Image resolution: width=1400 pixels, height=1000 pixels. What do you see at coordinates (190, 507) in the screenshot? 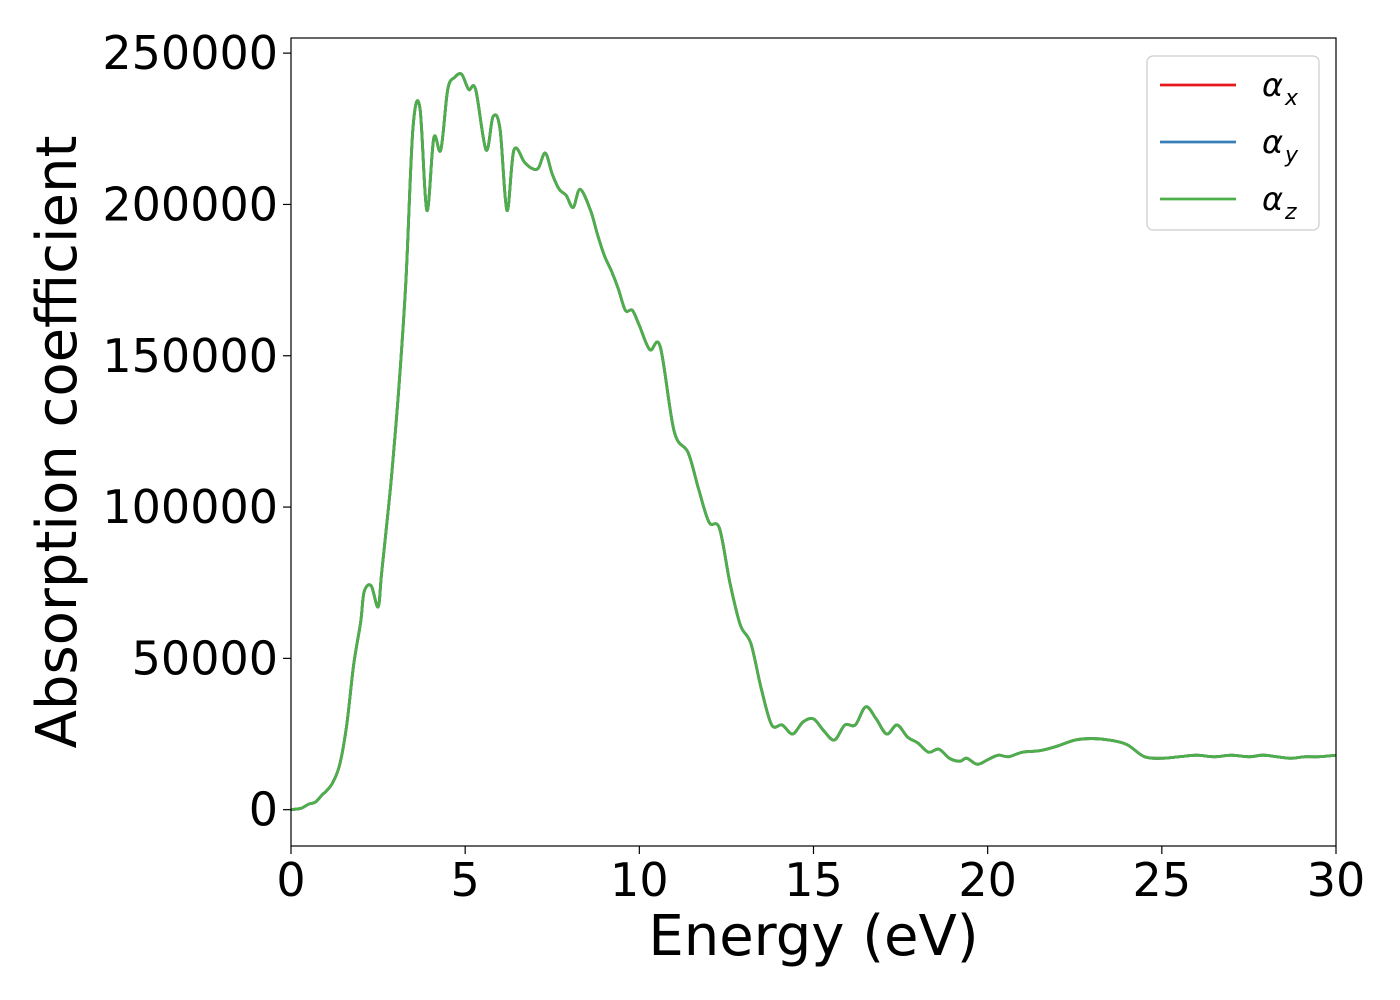
I see `y-tick-label: 100000` at bounding box center [190, 507].